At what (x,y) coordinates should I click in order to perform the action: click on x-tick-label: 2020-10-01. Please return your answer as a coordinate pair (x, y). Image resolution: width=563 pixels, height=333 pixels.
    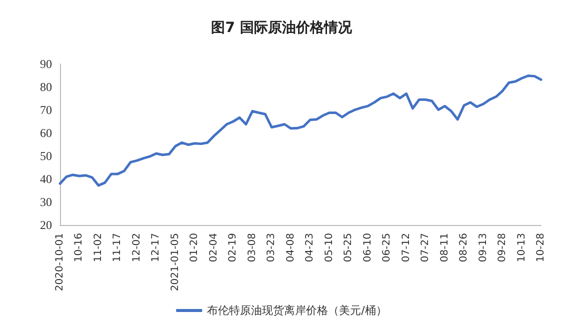
    Looking at the image, I should click on (60, 262).